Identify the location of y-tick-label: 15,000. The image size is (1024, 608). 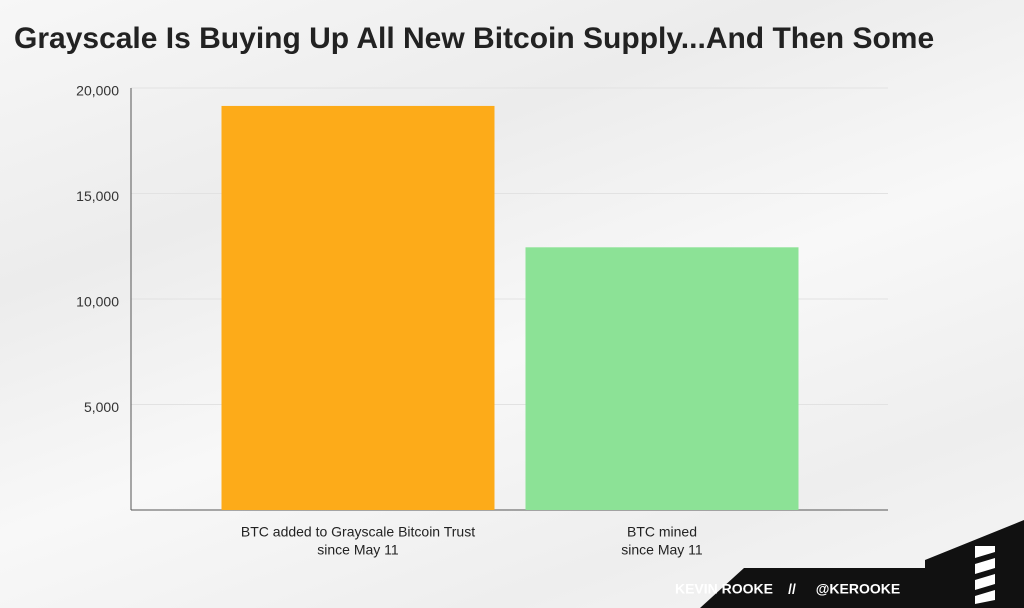
(97, 196).